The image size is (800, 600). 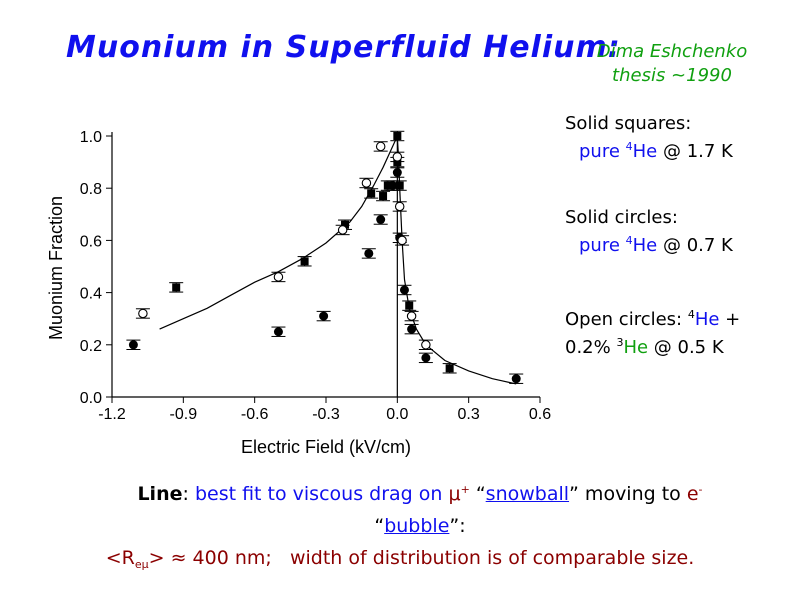 What do you see at coordinates (112, 414) in the screenshot?
I see `x-tick-label: -1.2` at bounding box center [112, 414].